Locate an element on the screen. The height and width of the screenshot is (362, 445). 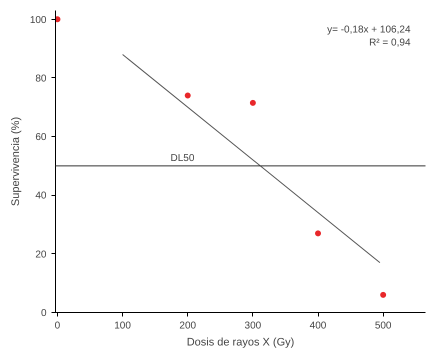
y-axis-title: Supervivencia (%) is located at coordinates (16, 161).